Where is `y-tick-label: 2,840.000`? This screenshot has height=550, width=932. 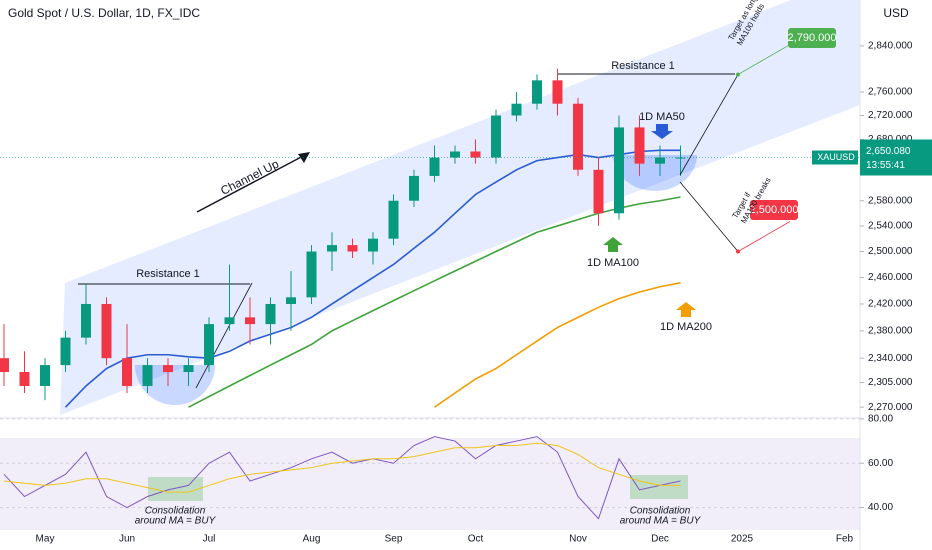
y-tick-label: 2,840.000 is located at coordinates (890, 46).